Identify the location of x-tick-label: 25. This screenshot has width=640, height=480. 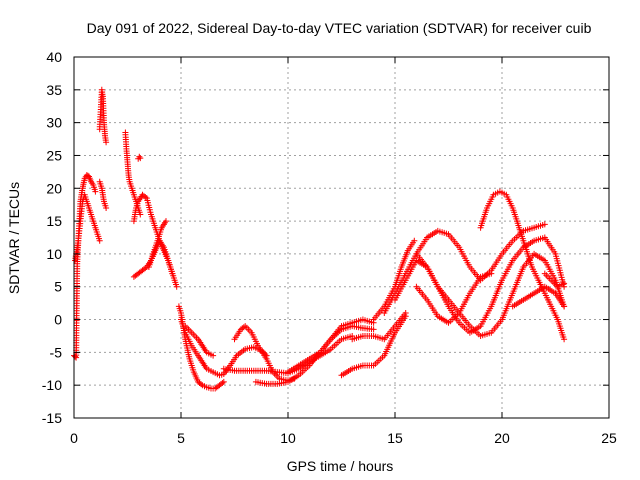
(609, 438).